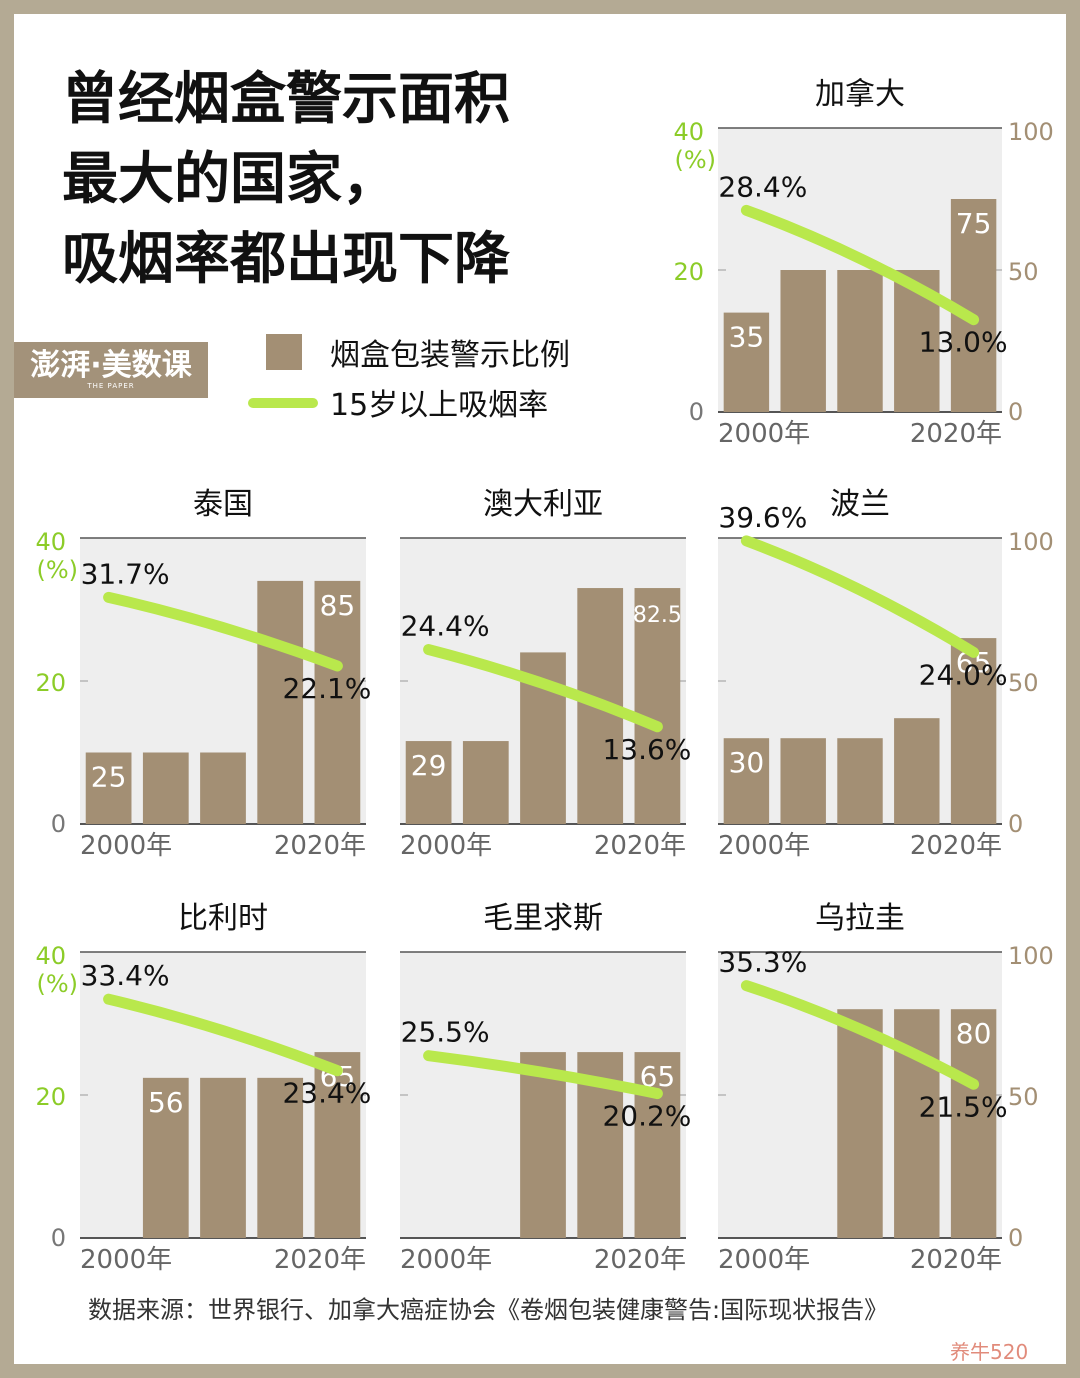 This screenshot has height=1378, width=1080. I want to click on bar-value-label: 80, so click(974, 1033).